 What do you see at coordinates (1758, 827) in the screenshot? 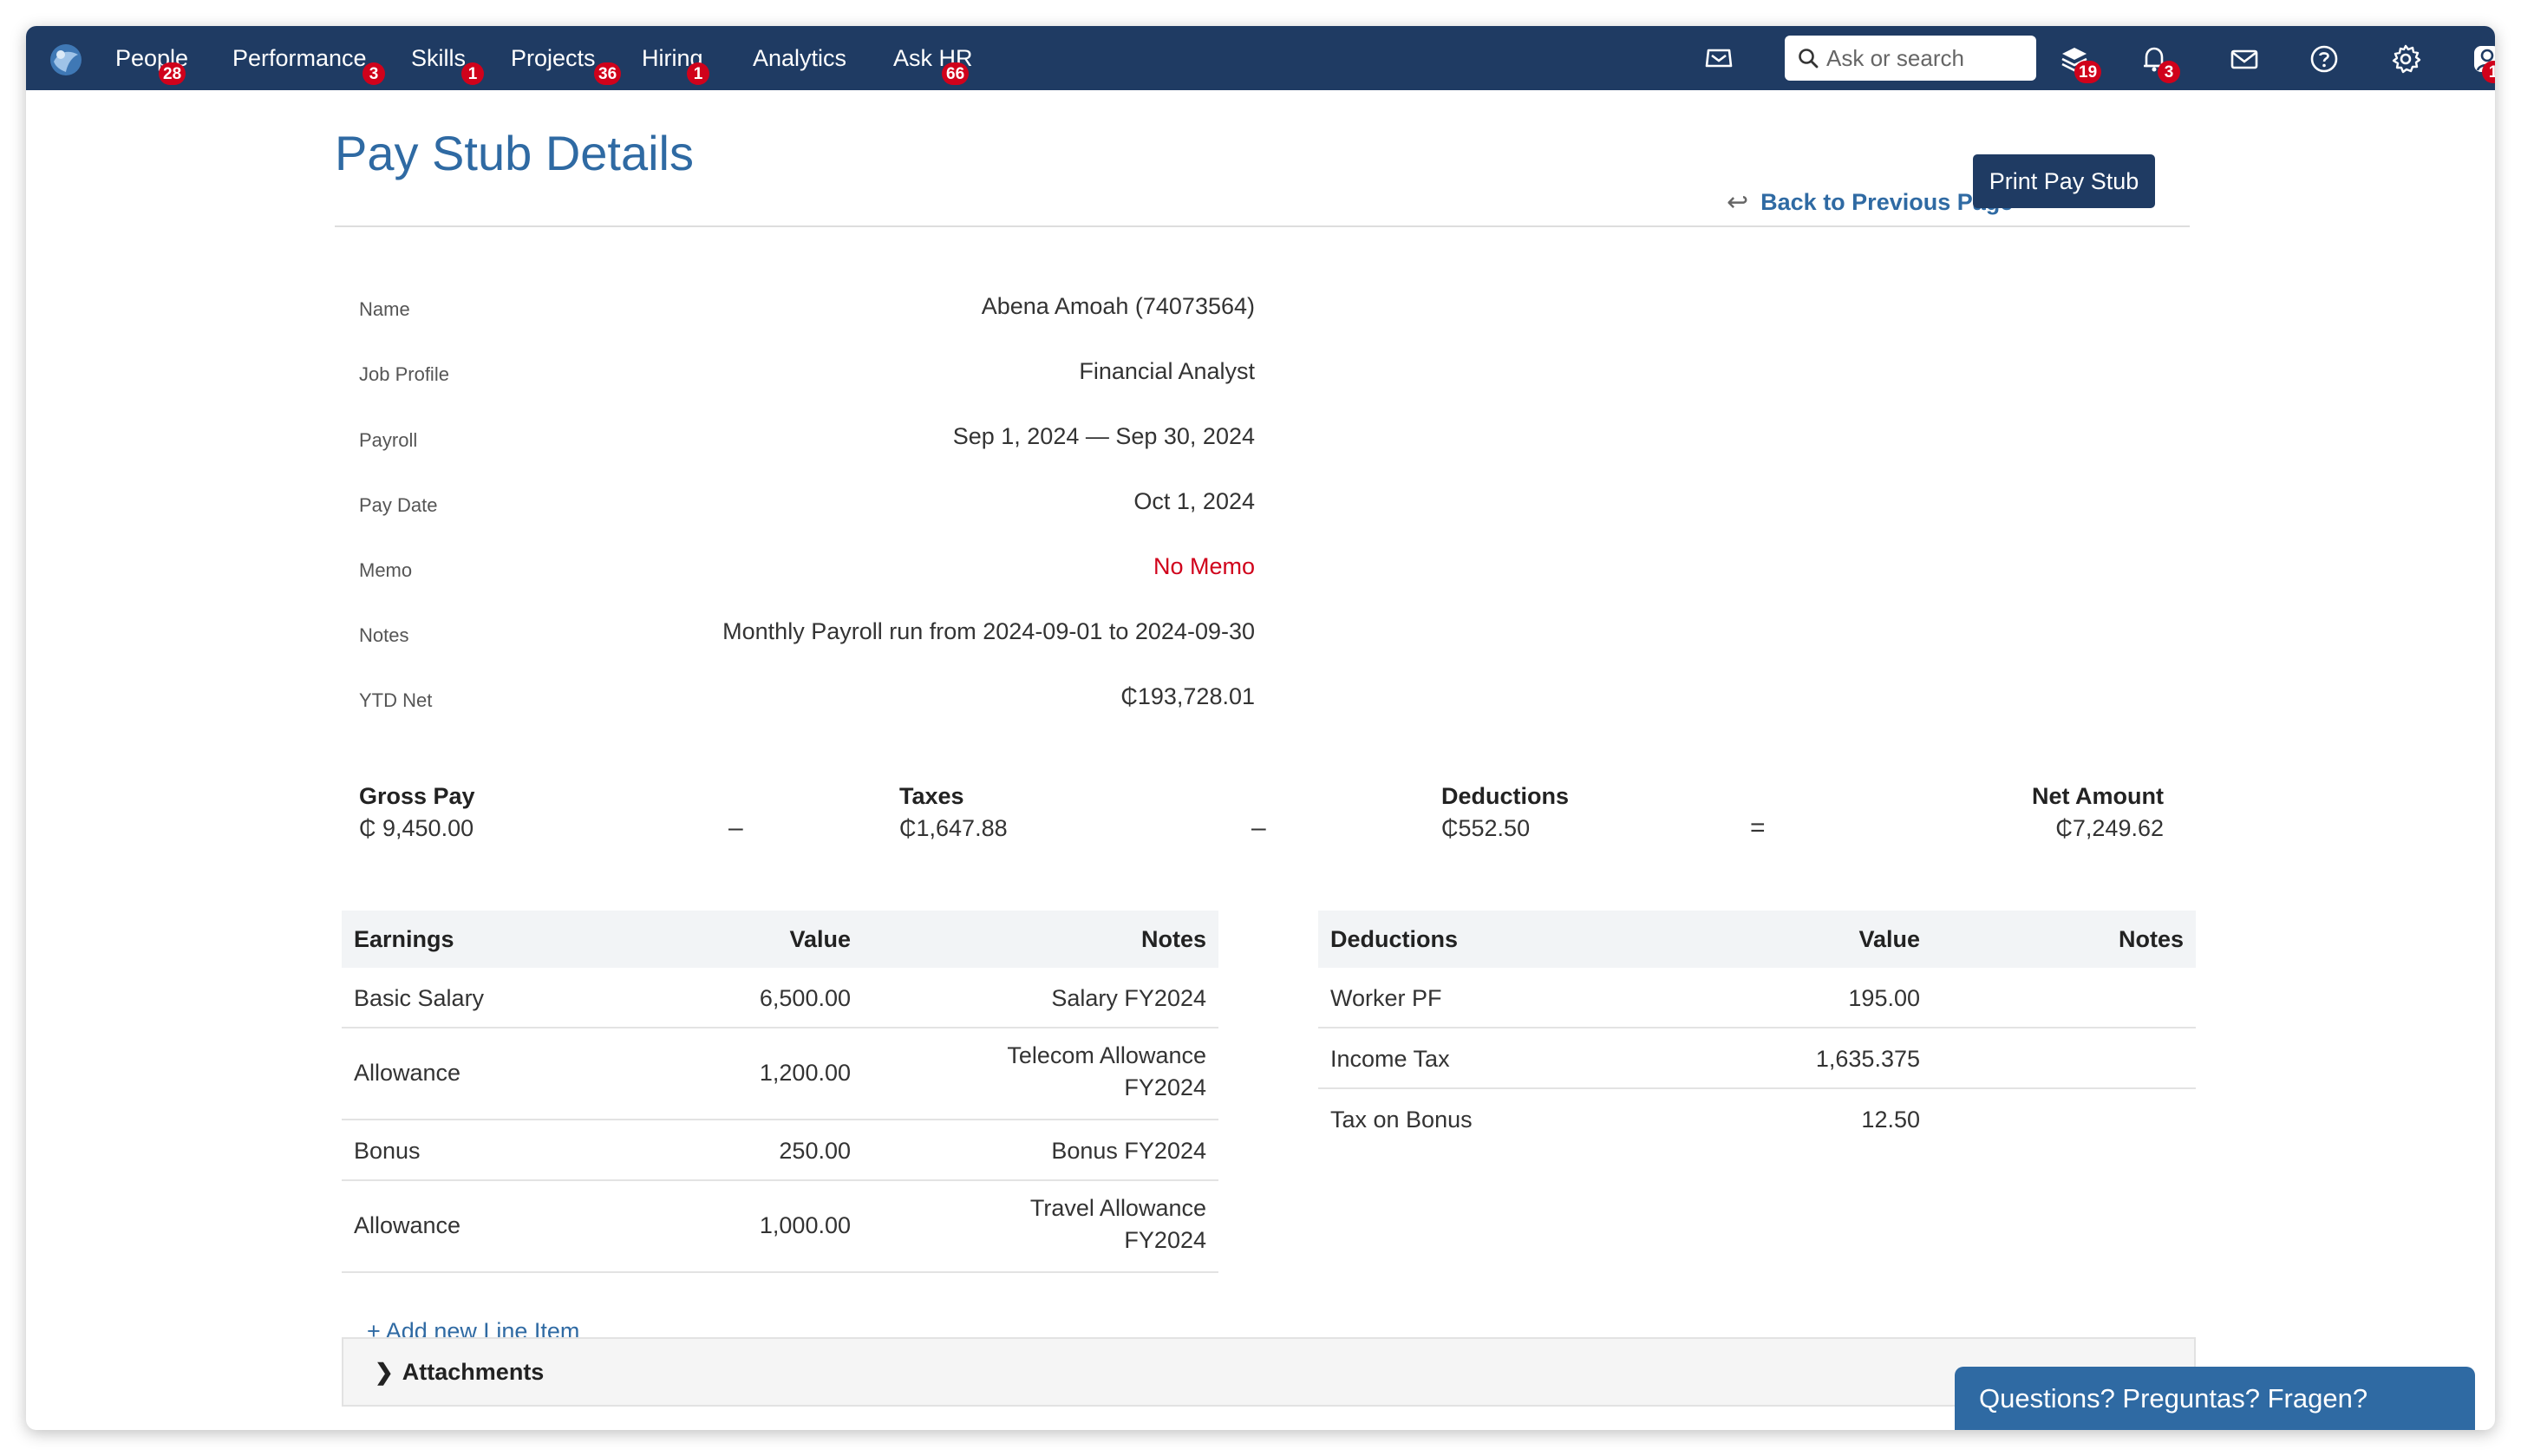
I see `equals-operator: =` at bounding box center [1758, 827].